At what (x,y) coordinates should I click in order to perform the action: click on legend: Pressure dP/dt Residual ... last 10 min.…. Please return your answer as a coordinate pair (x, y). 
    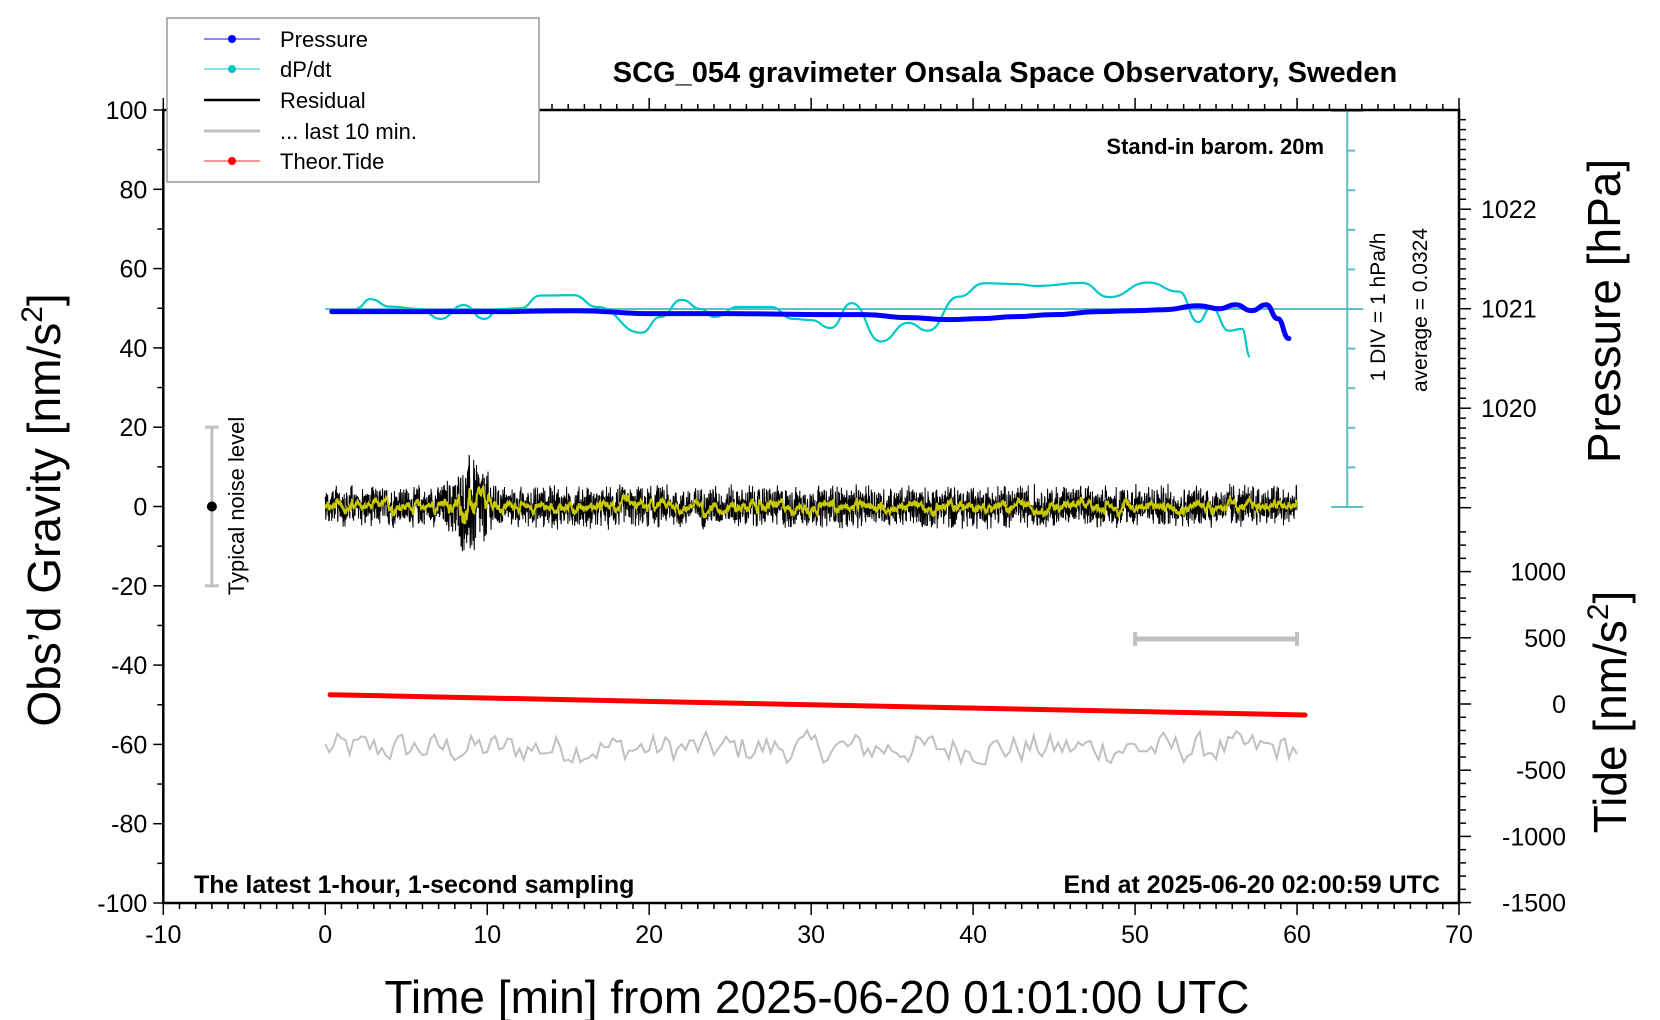
    Looking at the image, I should click on (353, 100).